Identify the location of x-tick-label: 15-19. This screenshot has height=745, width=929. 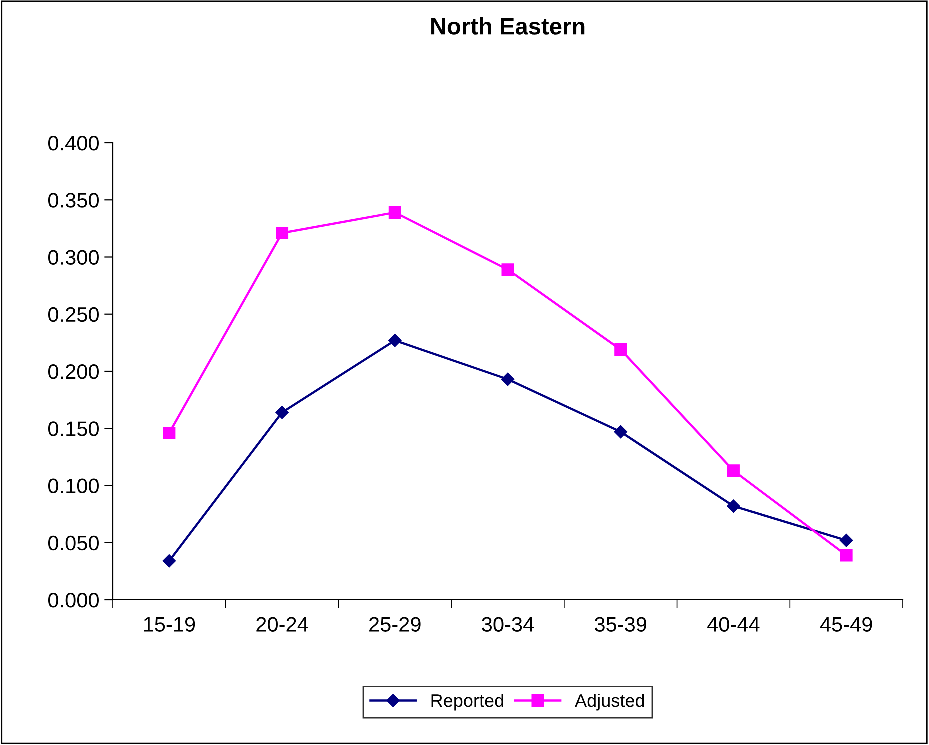
(170, 624).